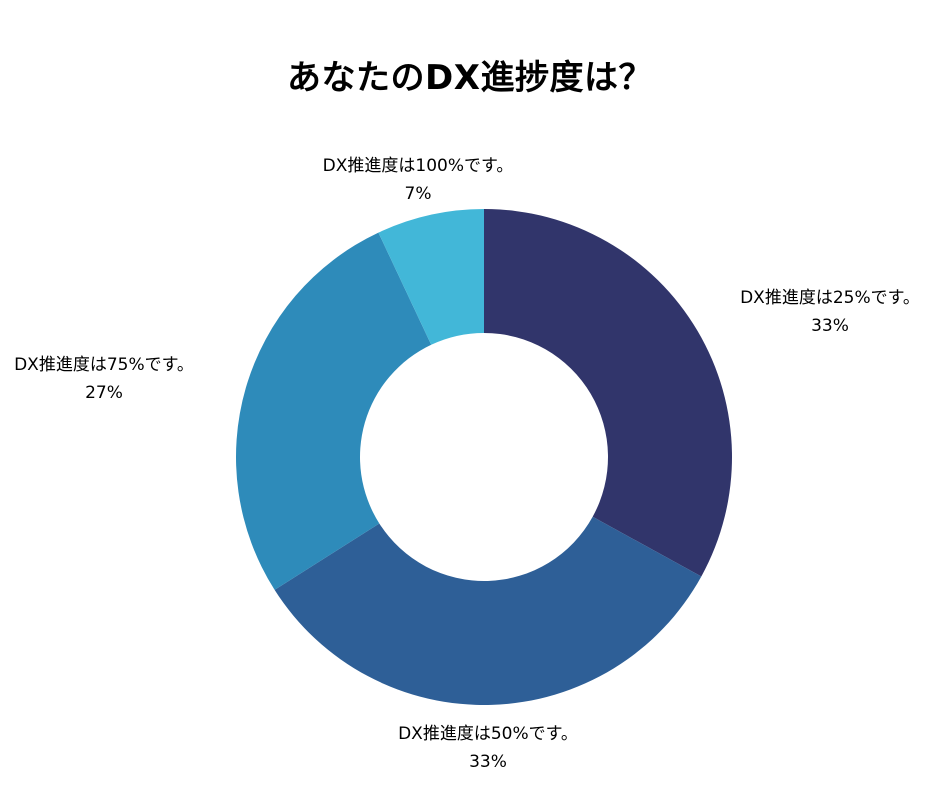  What do you see at coordinates (418, 180) in the screenshot?
I see `slice-label-100: DX推進度は100%です。 7%` at bounding box center [418, 180].